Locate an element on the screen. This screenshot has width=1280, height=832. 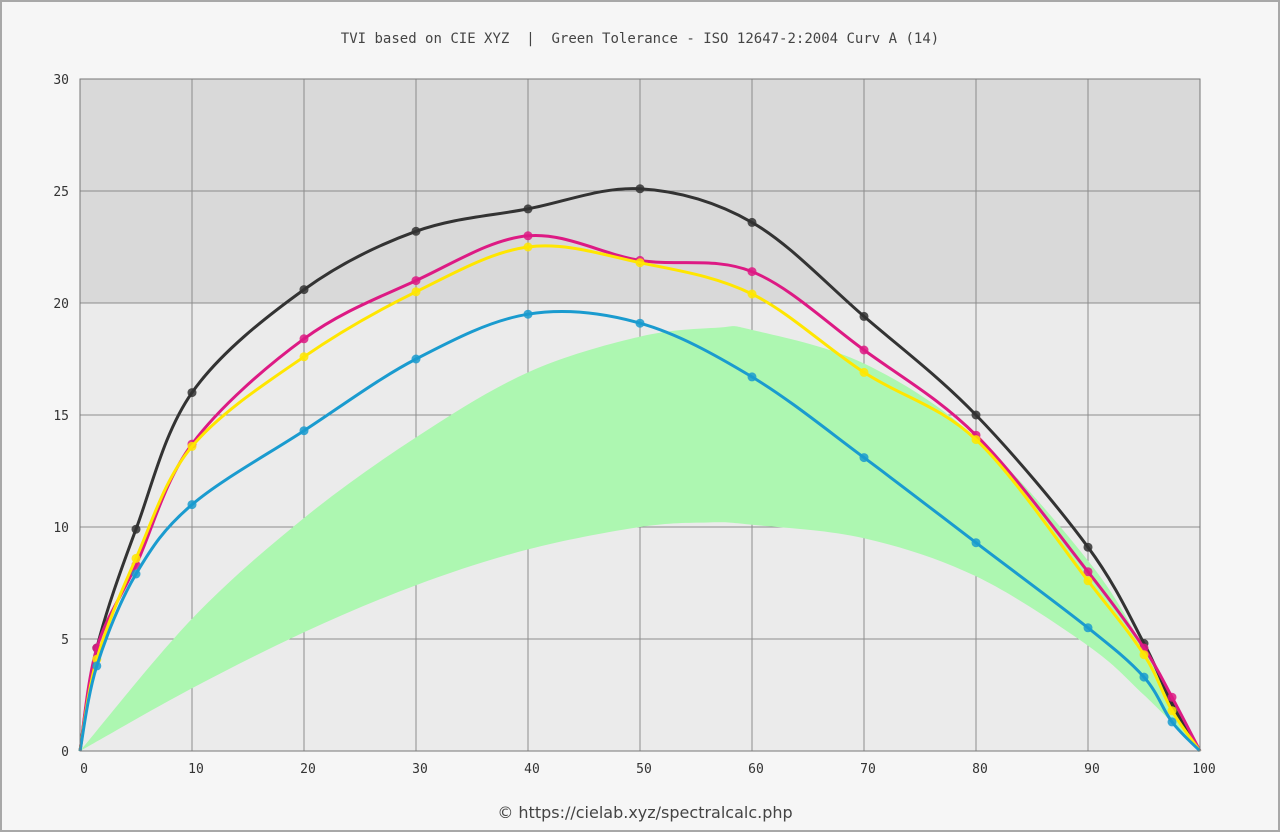
x-tick-label-0: 0 is located at coordinates (84, 769).